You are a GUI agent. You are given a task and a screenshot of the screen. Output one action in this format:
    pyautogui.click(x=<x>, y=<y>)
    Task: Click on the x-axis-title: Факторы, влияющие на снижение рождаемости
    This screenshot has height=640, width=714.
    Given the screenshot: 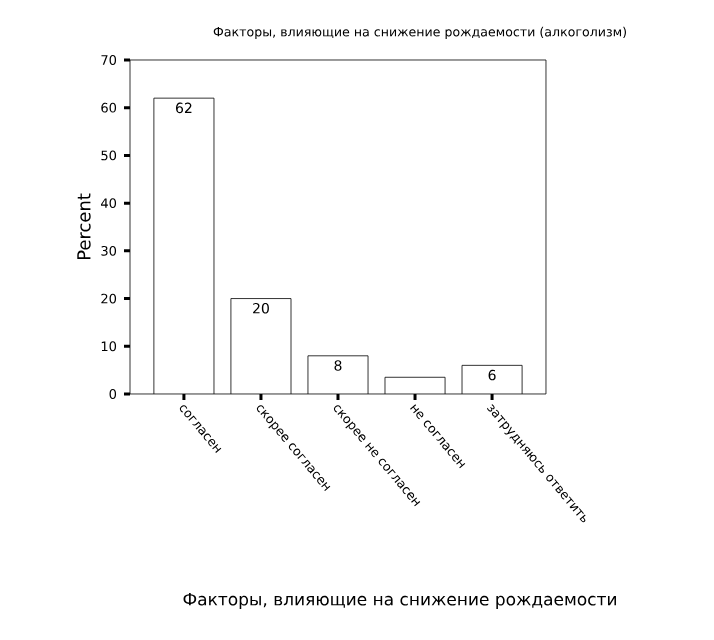 What is the action you would take?
    pyautogui.click(x=399, y=600)
    